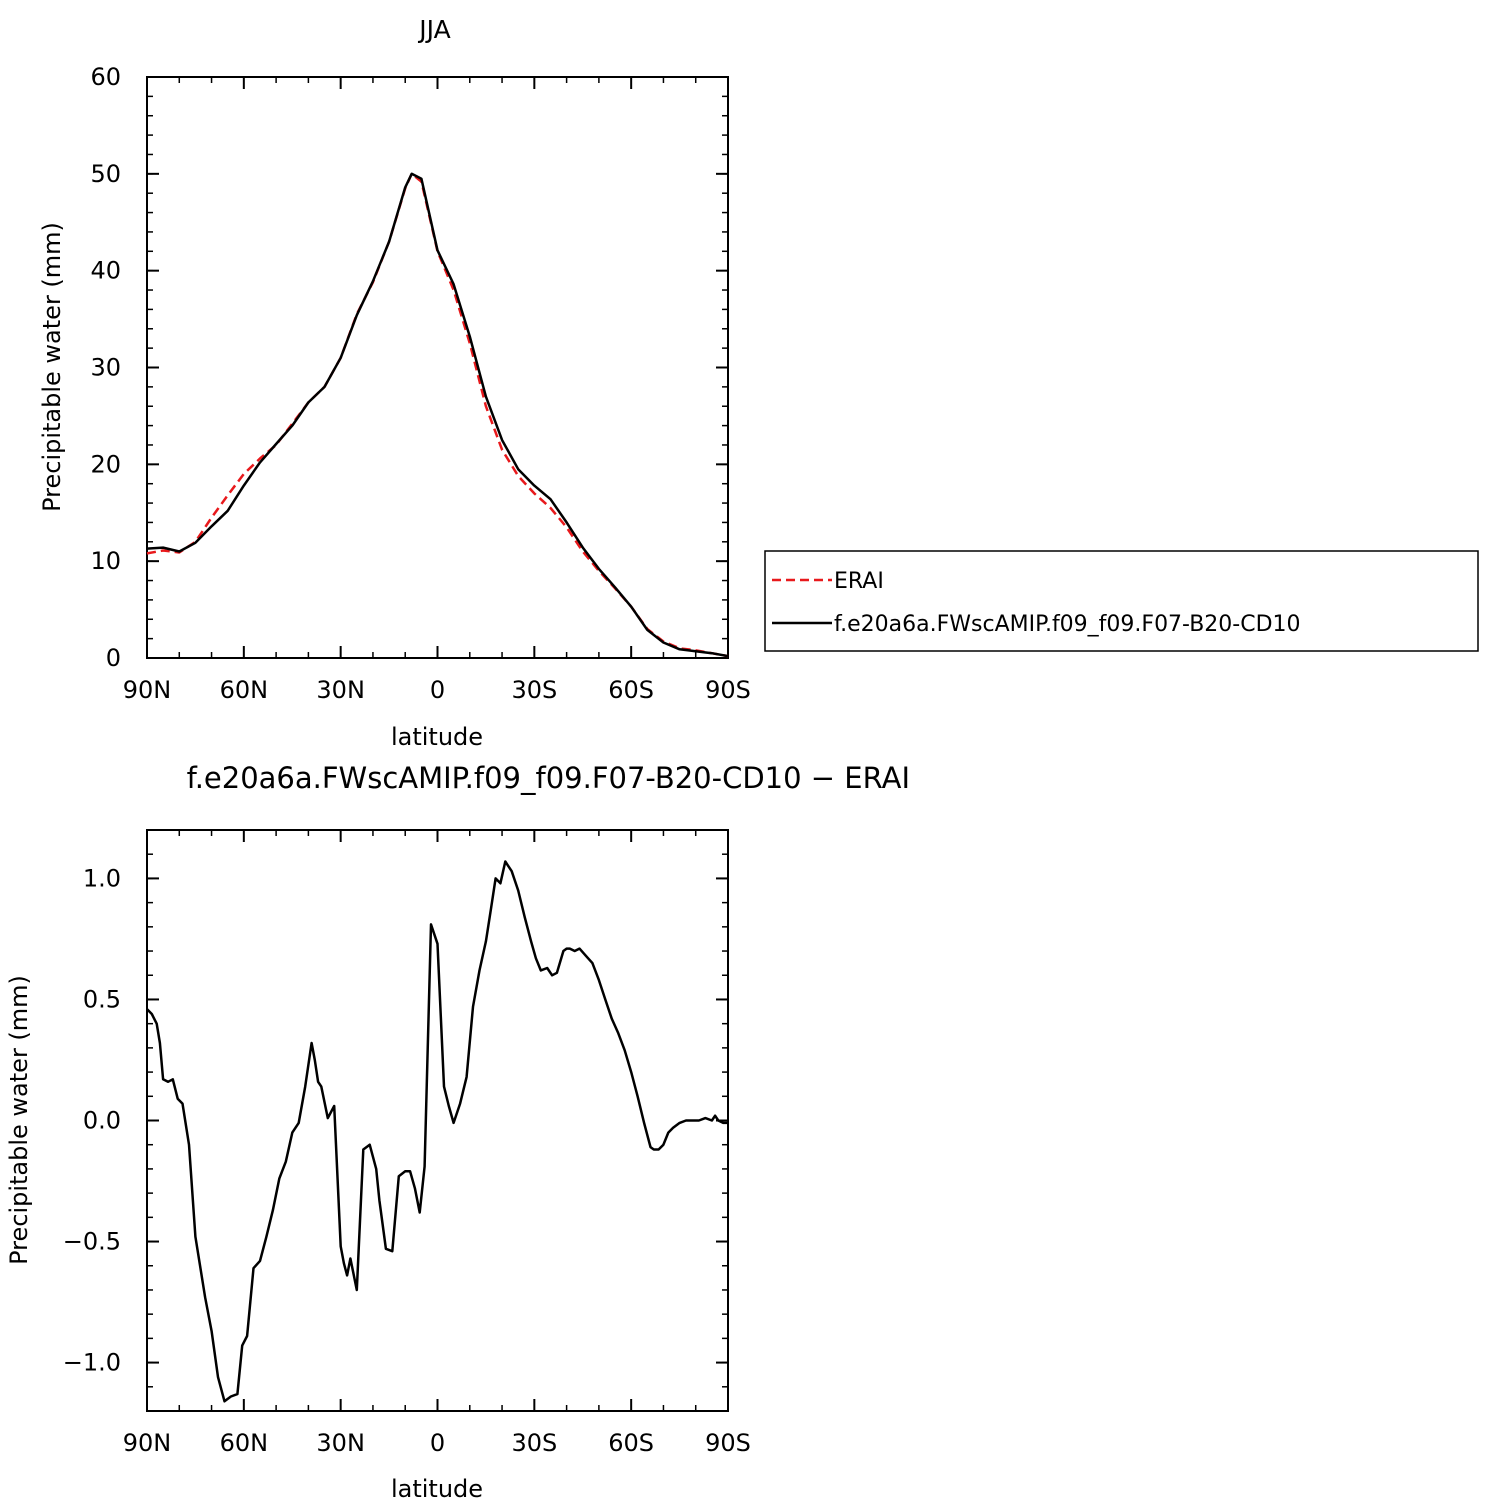 The image size is (1508, 1508). Describe the element at coordinates (340, 1443) in the screenshot. I see `bottom-x-tick-label: 30N` at that location.